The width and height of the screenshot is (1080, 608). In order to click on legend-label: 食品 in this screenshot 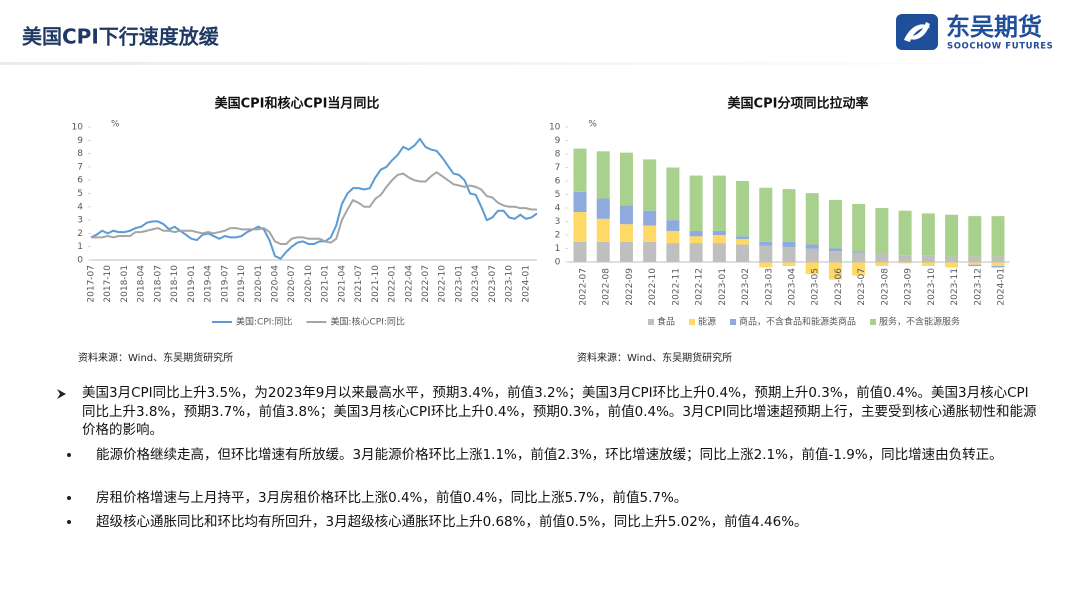, I will do `click(666, 322)`.